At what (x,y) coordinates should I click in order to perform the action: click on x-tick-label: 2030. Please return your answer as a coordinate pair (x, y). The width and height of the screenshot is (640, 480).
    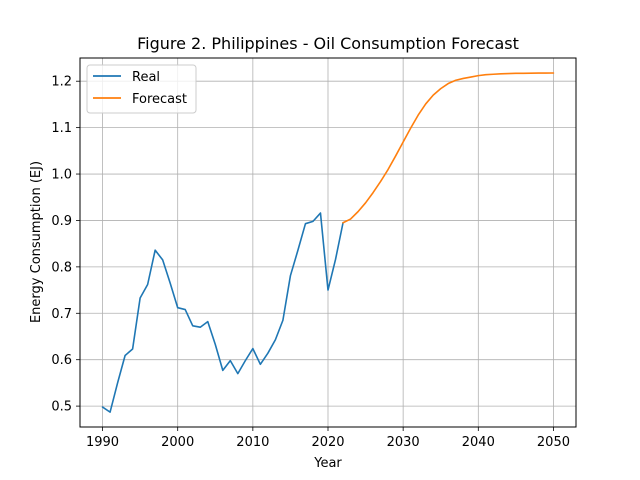
    Looking at the image, I should click on (403, 442).